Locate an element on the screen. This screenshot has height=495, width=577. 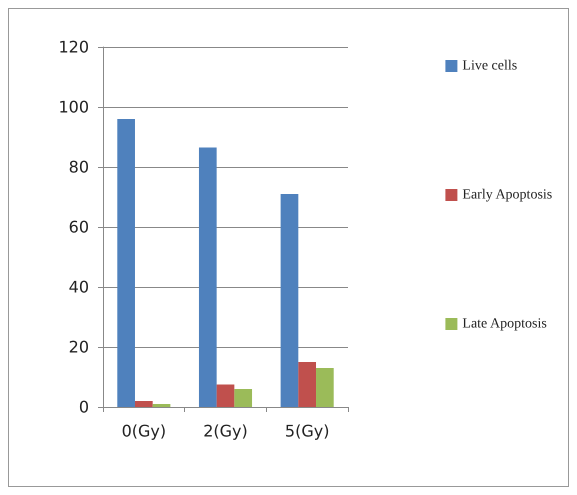
y-tick-label: 40 is located at coordinates (78, 287).